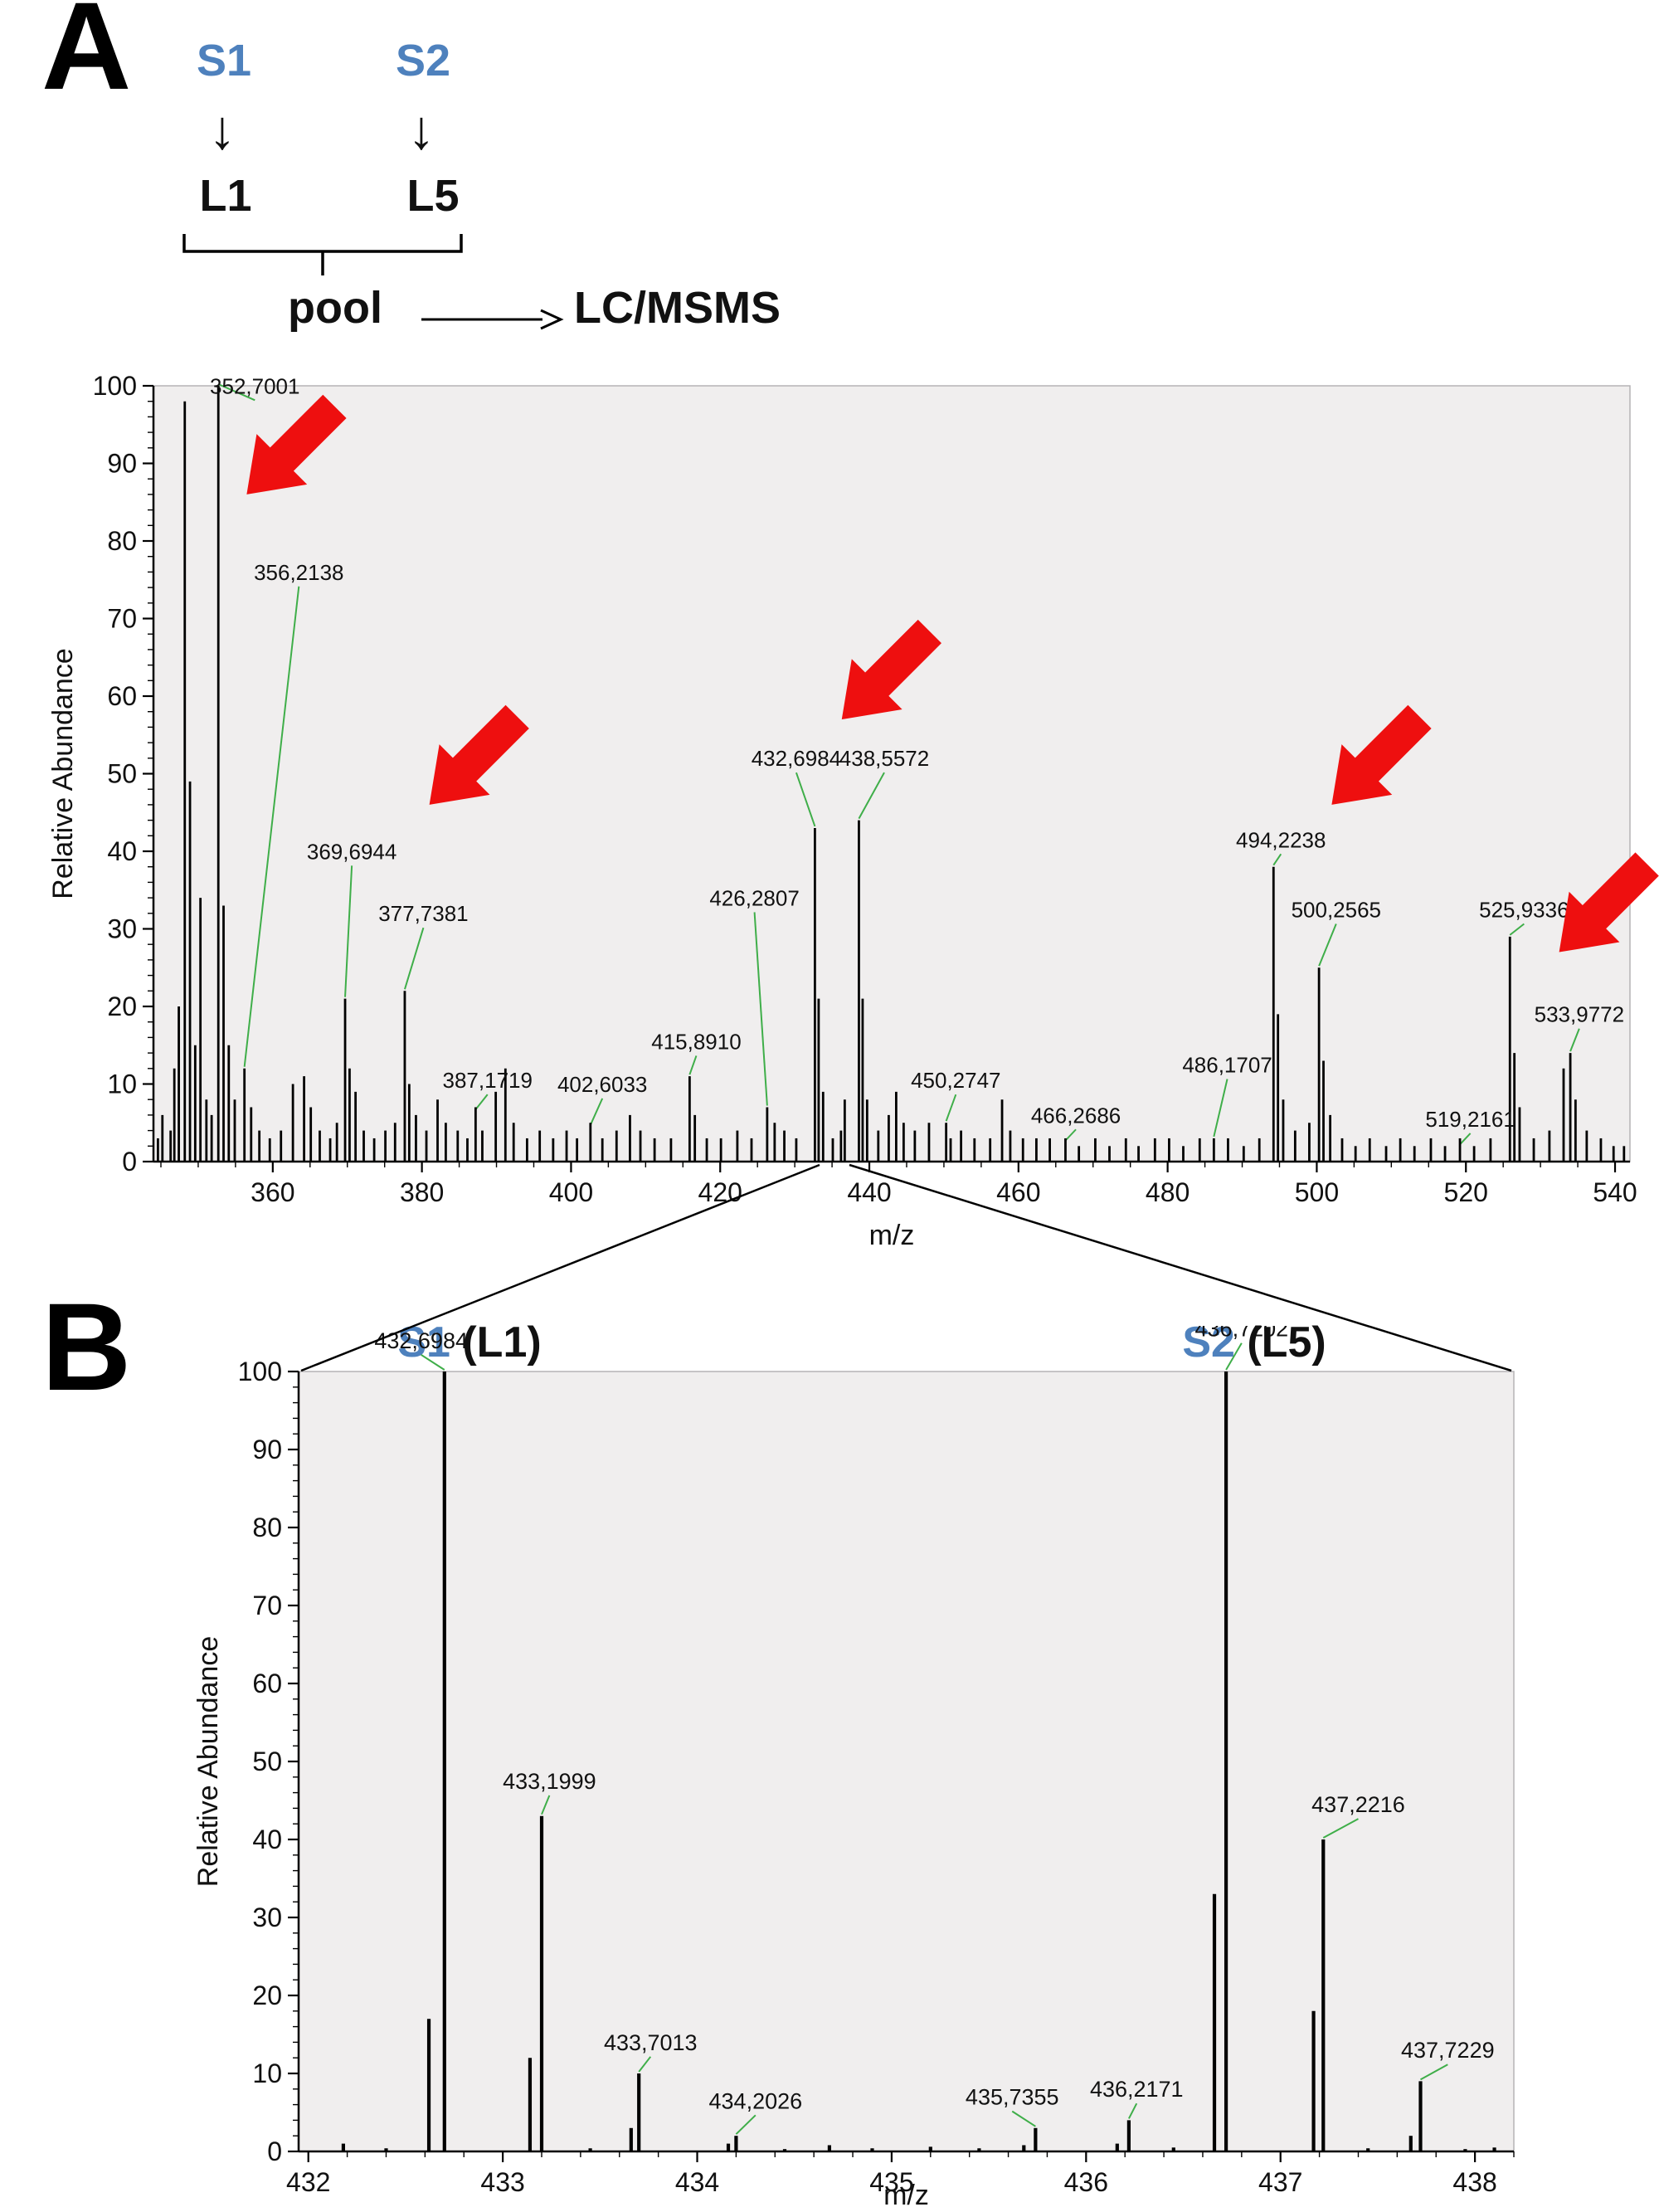 The height and width of the screenshot is (2212, 1659). I want to click on peak-label: 434,2026, so click(756, 2100).